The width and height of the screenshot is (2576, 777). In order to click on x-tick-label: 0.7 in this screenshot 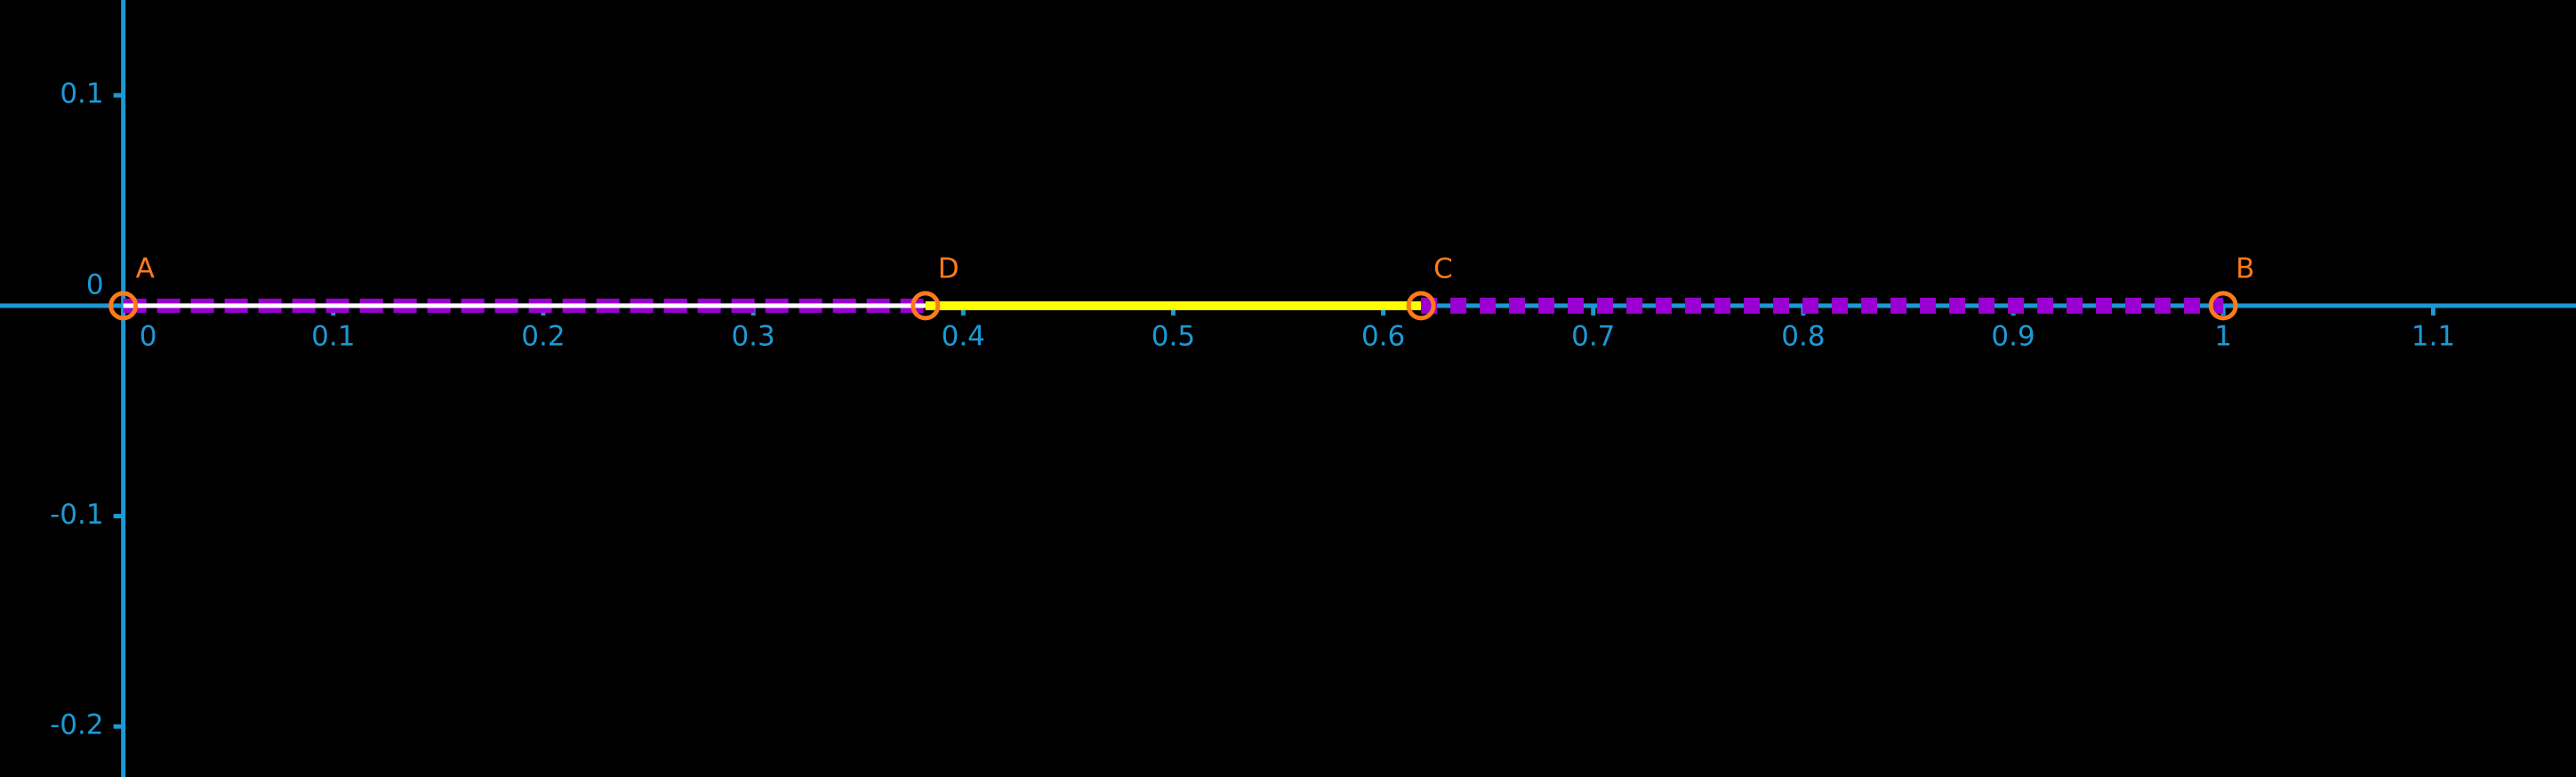, I will do `click(1593, 336)`.